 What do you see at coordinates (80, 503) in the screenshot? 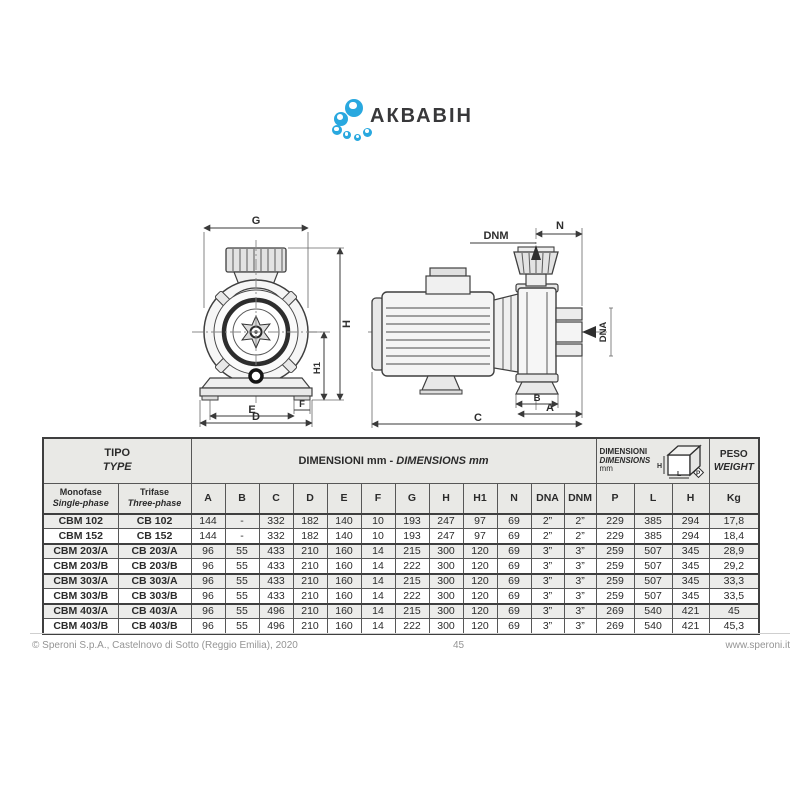
I see `single-phase-label: Single-phase` at bounding box center [80, 503].